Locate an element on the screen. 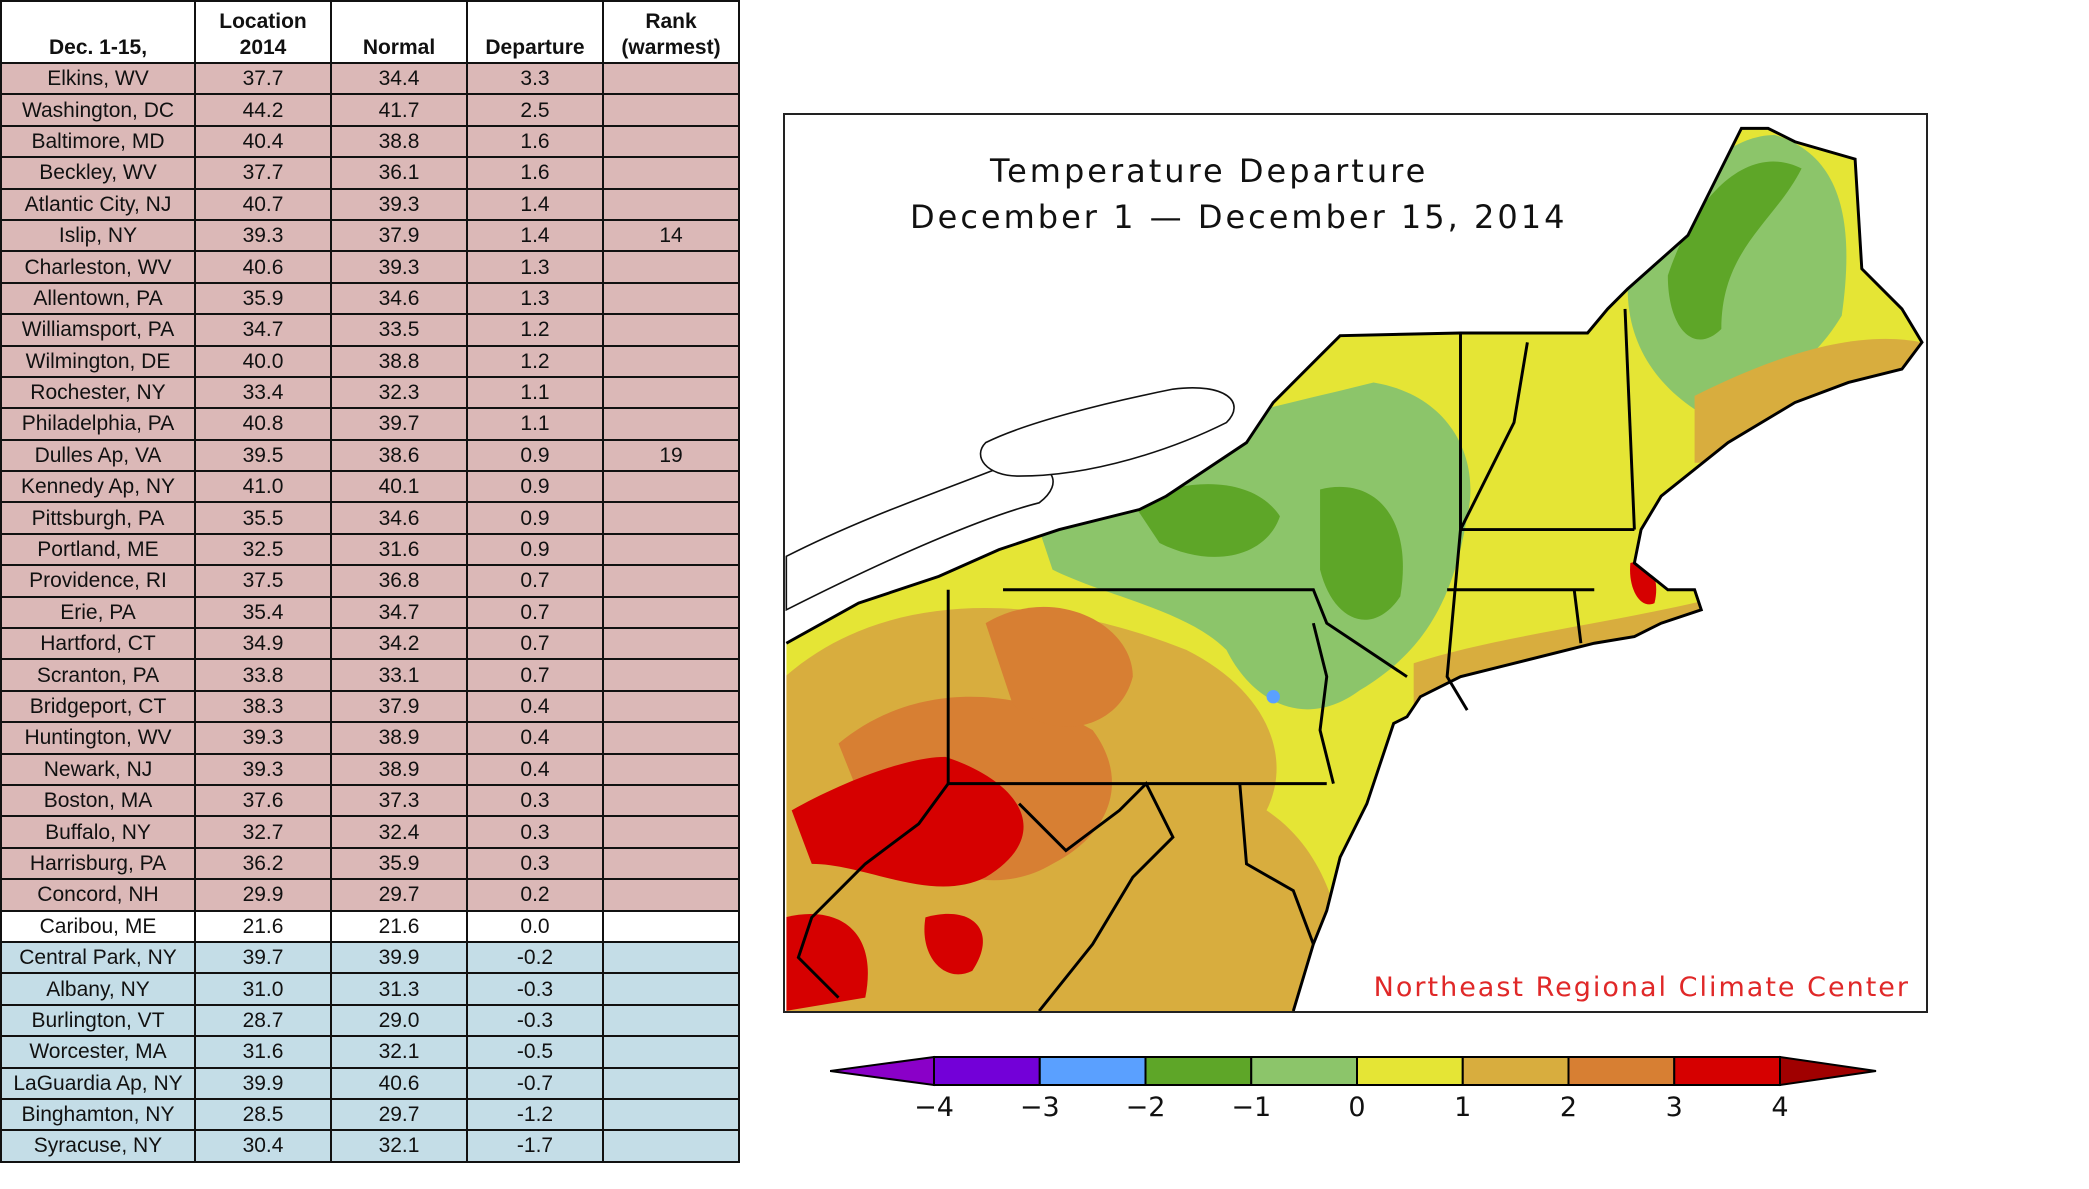 Image resolution: width=2089 pixels, height=1189 pixels. cell-normal: 38.6 is located at coordinates (399, 455).